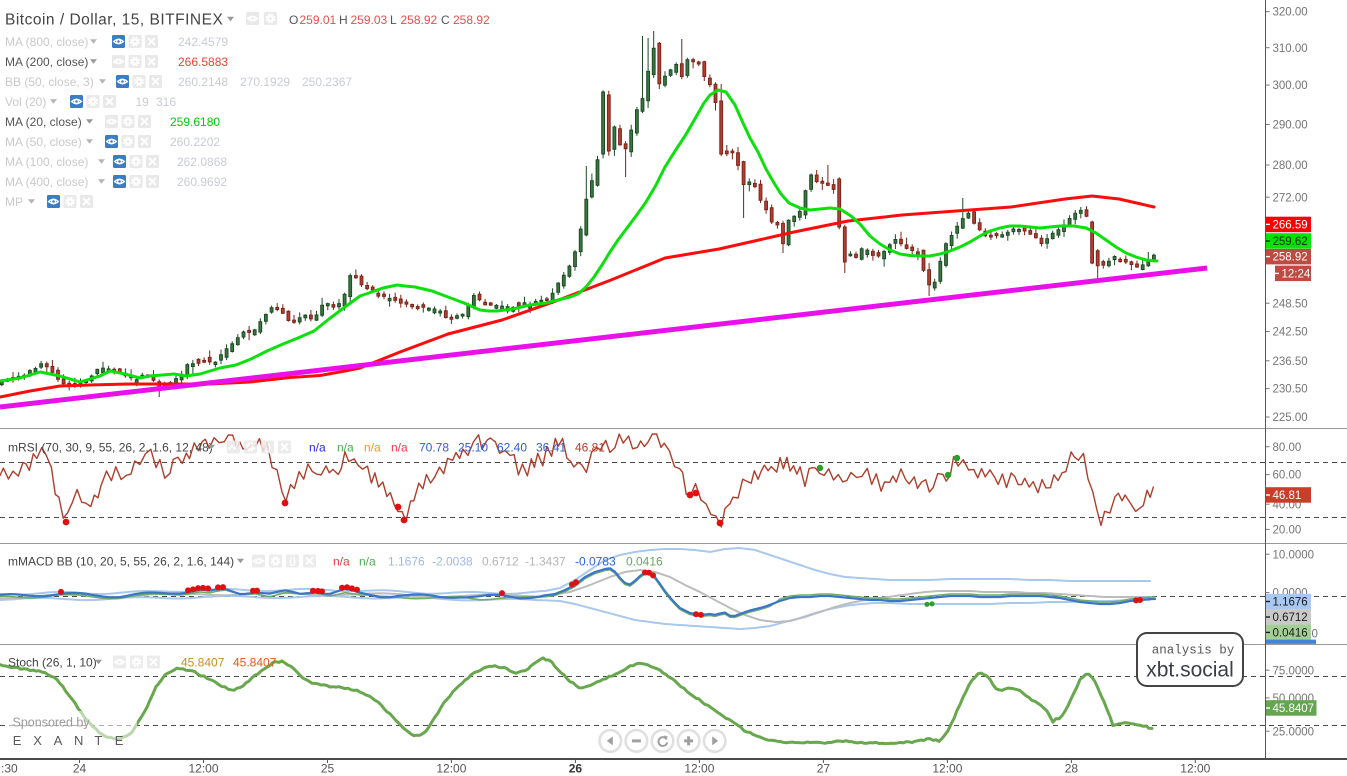 The width and height of the screenshot is (1347, 776). Describe the element at coordinates (1290, 390) in the screenshot. I see `svg-text: 230.50` at that location.